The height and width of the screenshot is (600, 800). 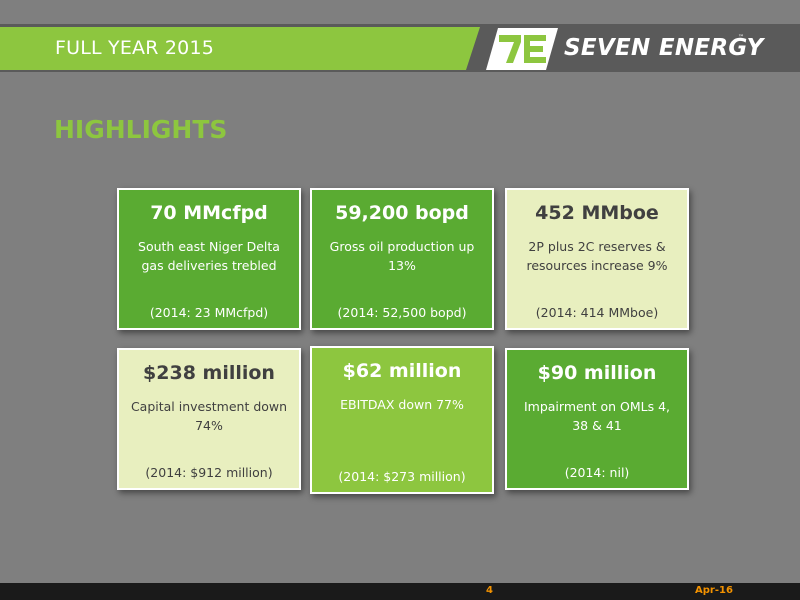 What do you see at coordinates (402, 312) in the screenshot?
I see `card-comparison: (2014: 52,500 bopd)` at bounding box center [402, 312].